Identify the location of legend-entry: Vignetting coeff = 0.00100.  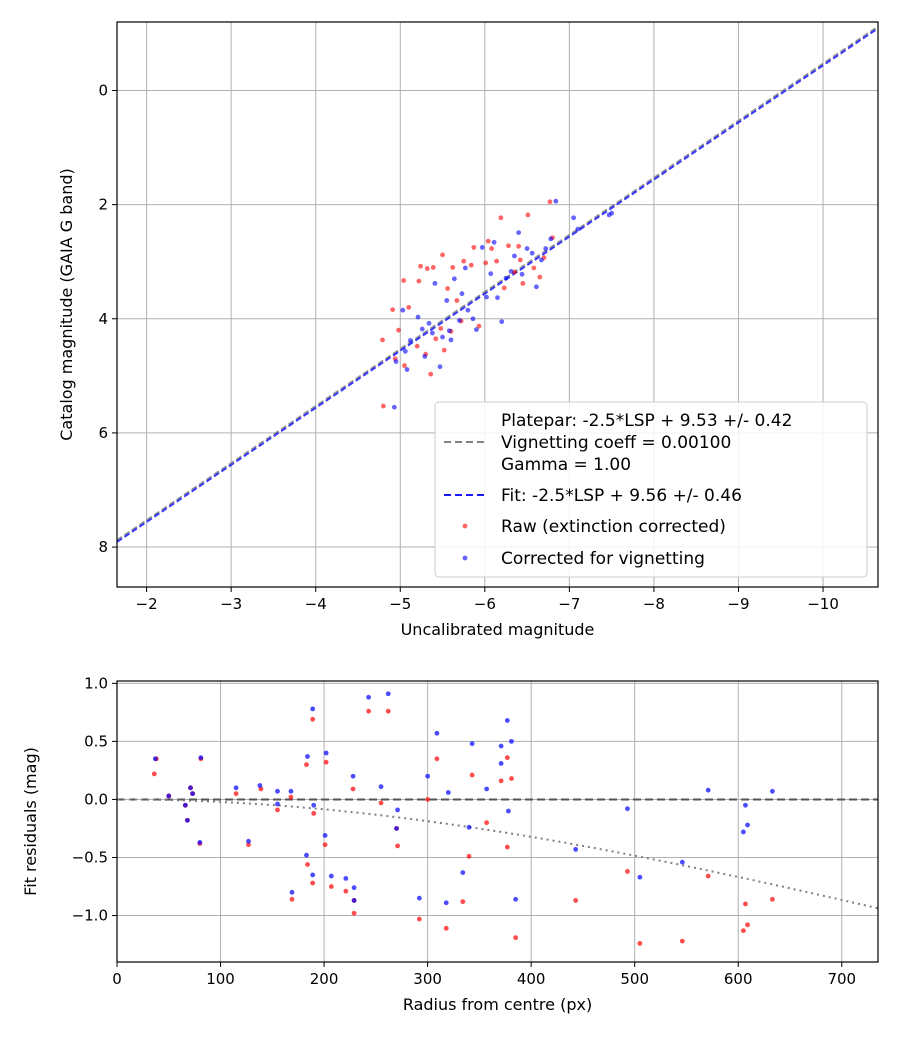
(616, 443).